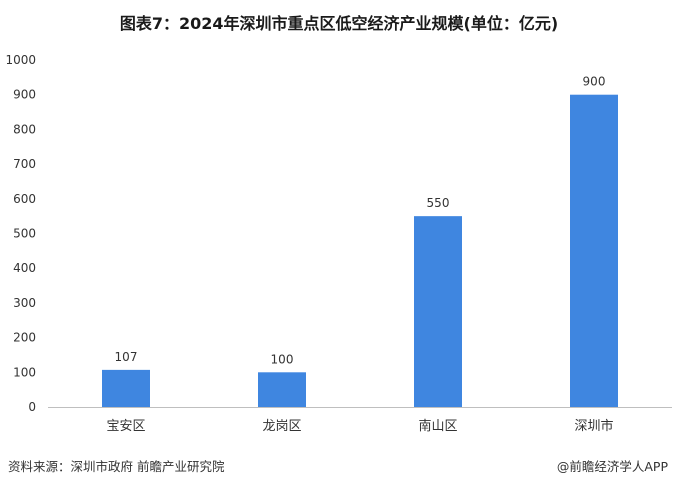  I want to click on y-tick-label: 900, so click(24, 95).